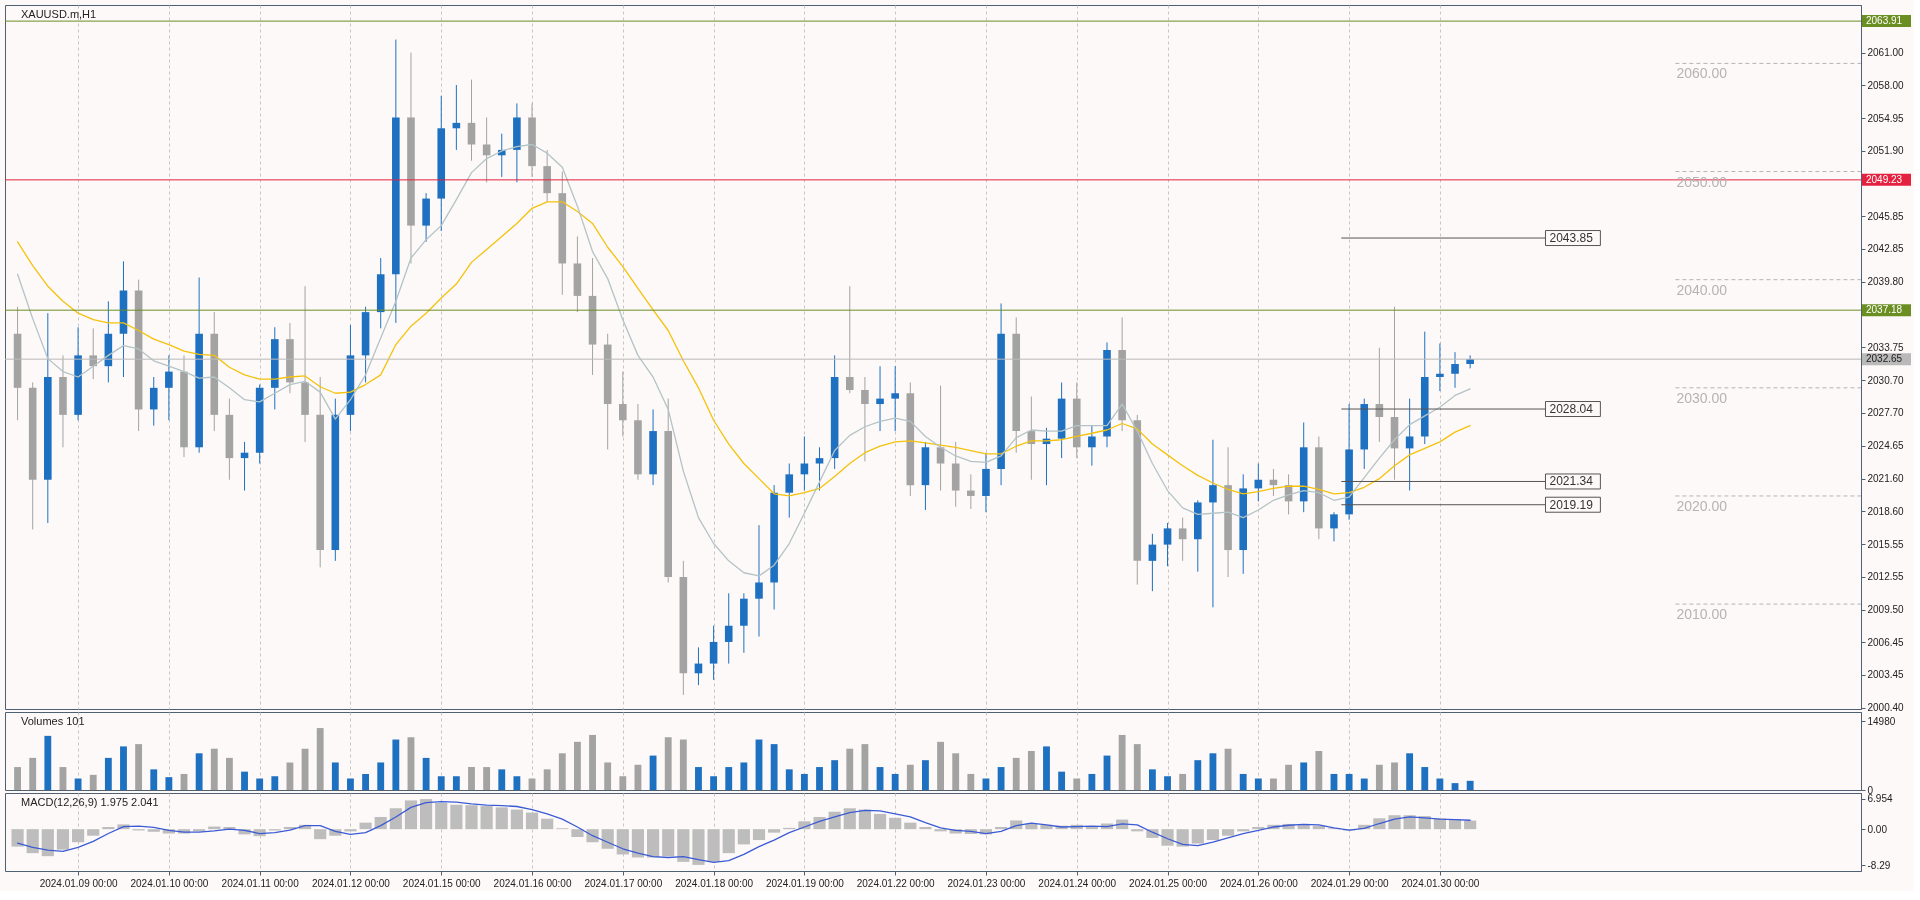 The width and height of the screenshot is (1920, 900). Describe the element at coordinates (53, 721) in the screenshot. I see `chart-title: Volumes 101` at that location.